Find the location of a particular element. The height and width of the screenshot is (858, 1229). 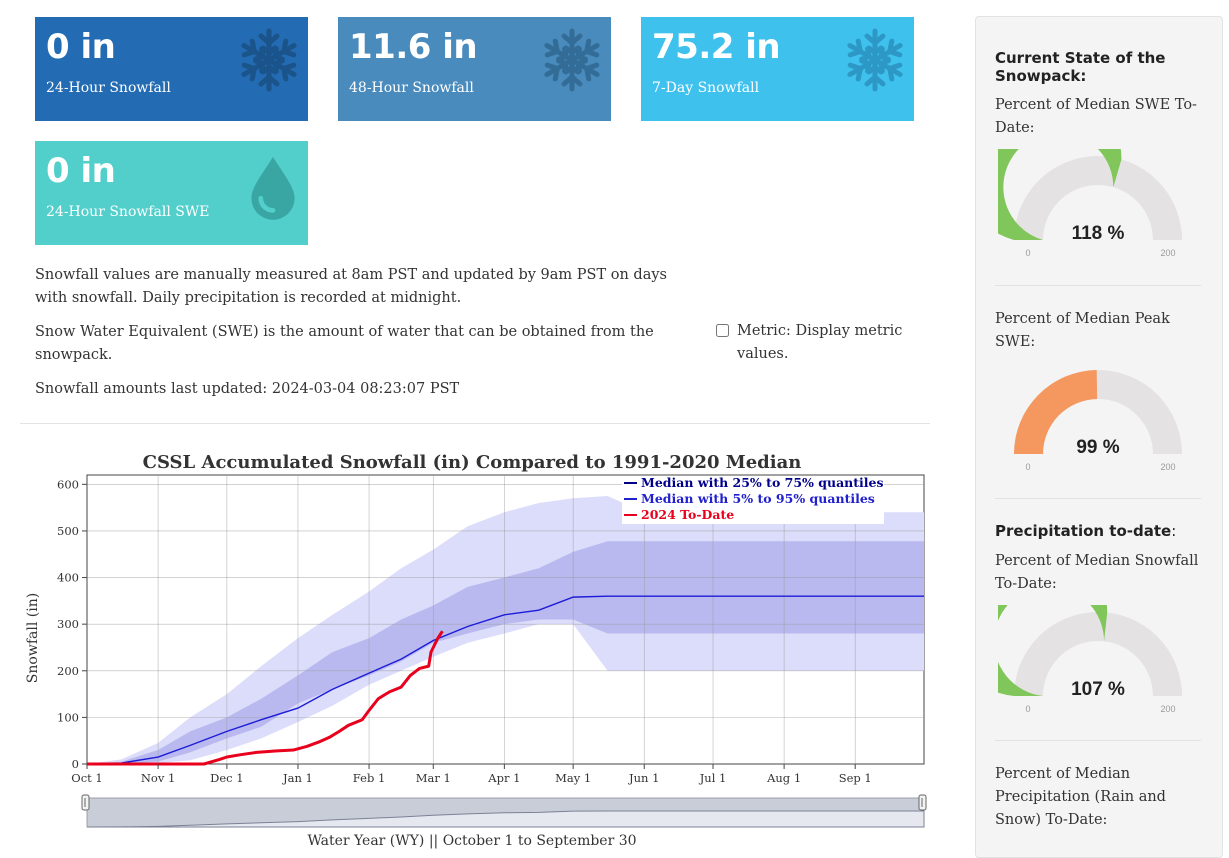

stat-card-24h-swe: 0 in 24-Hour Snowfall SWE is located at coordinates (171, 193).